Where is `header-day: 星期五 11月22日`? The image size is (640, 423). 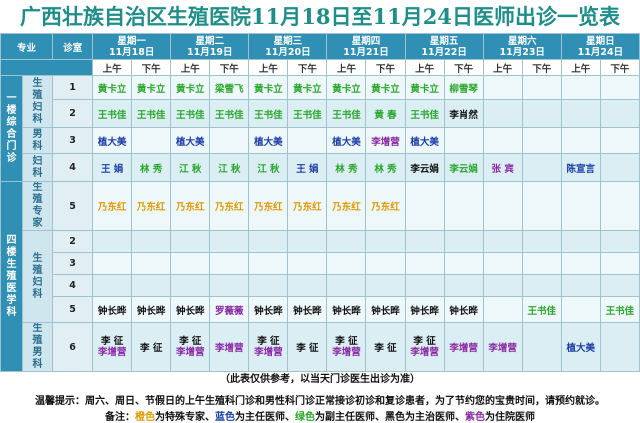 header-day: 星期五 11月22日 is located at coordinates (444, 46).